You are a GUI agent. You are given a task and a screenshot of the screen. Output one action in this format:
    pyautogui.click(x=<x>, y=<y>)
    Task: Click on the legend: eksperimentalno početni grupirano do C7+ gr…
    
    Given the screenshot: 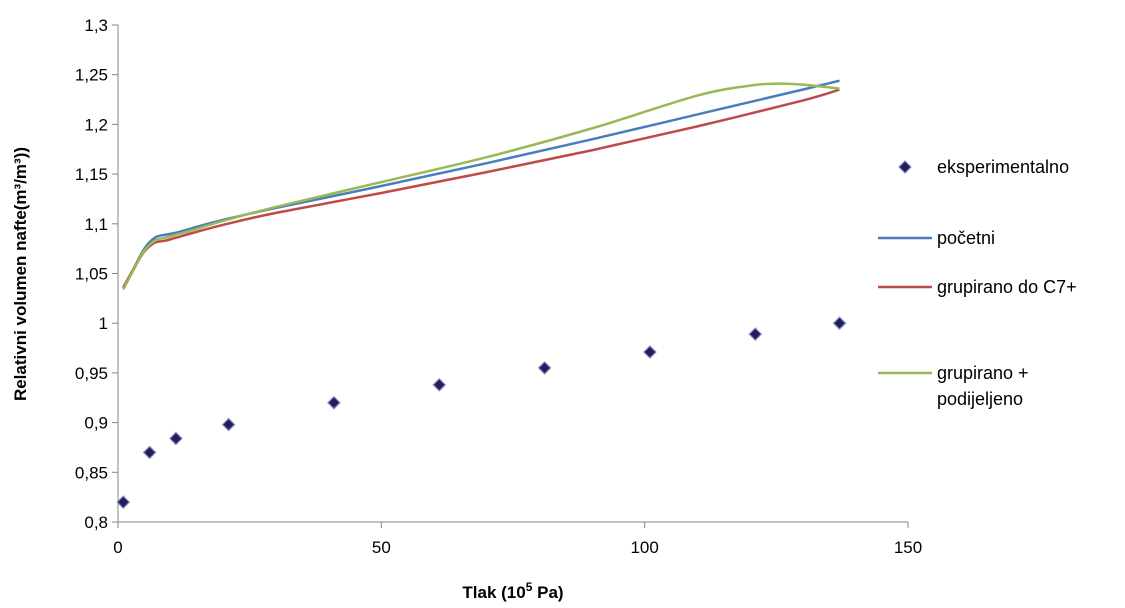 What is the action you would take?
    pyautogui.click(x=977, y=283)
    